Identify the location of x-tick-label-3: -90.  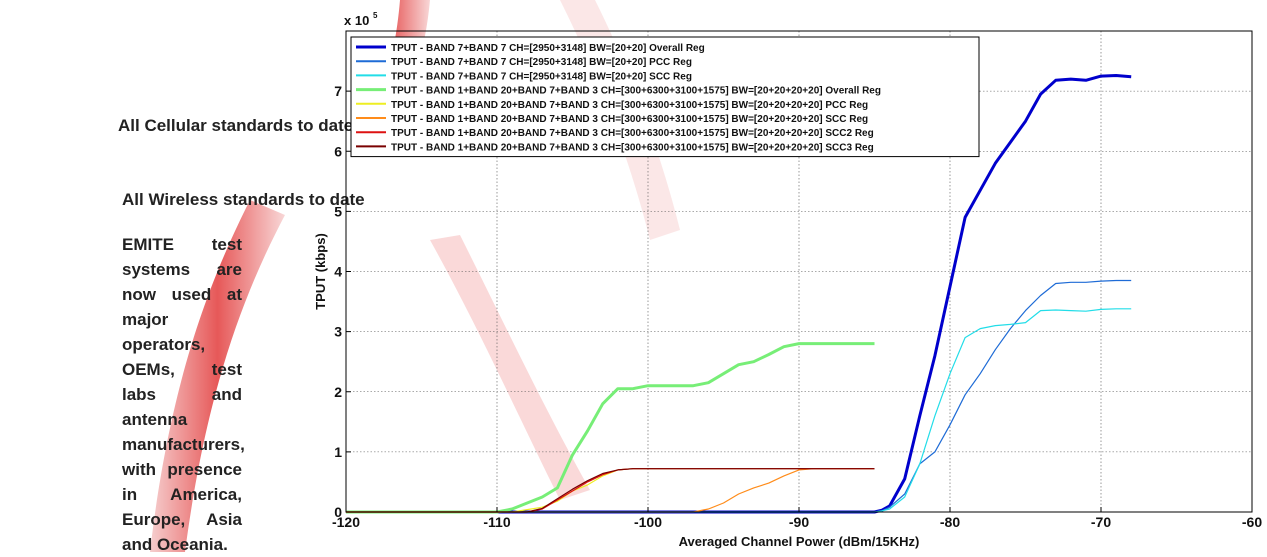
(799, 522).